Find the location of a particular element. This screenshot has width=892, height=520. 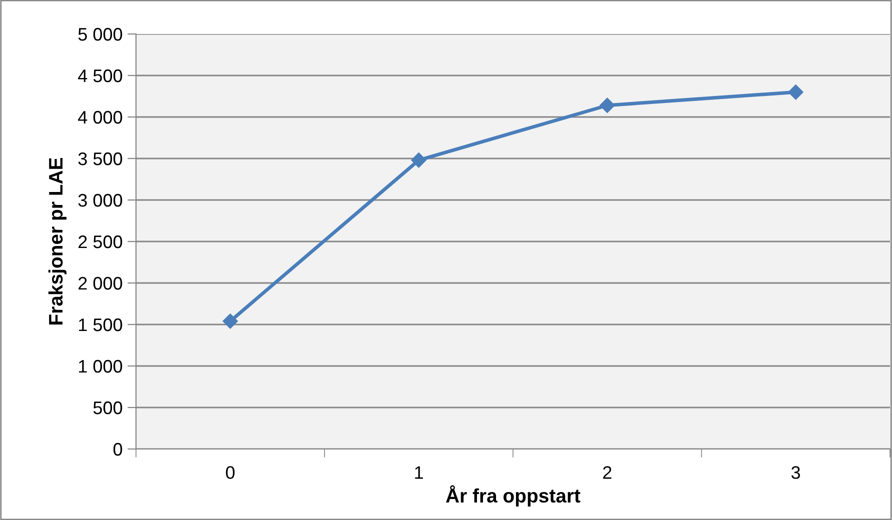

y-tick-label: 4 500 is located at coordinates (100, 75).